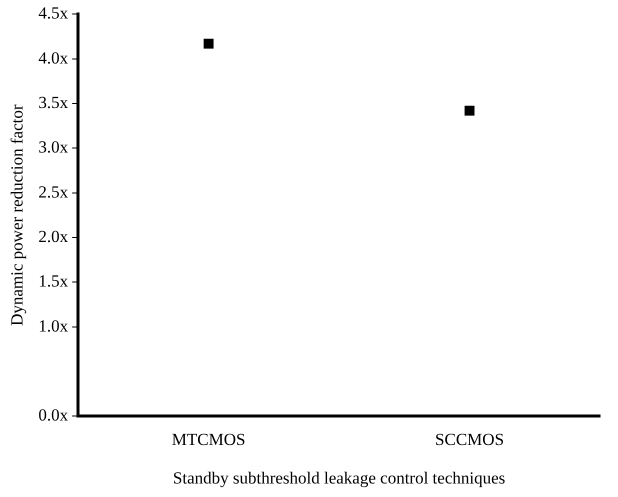 This screenshot has height=497, width=618. What do you see at coordinates (53, 13) in the screenshot?
I see `y-tick-label: 4.5x` at bounding box center [53, 13].